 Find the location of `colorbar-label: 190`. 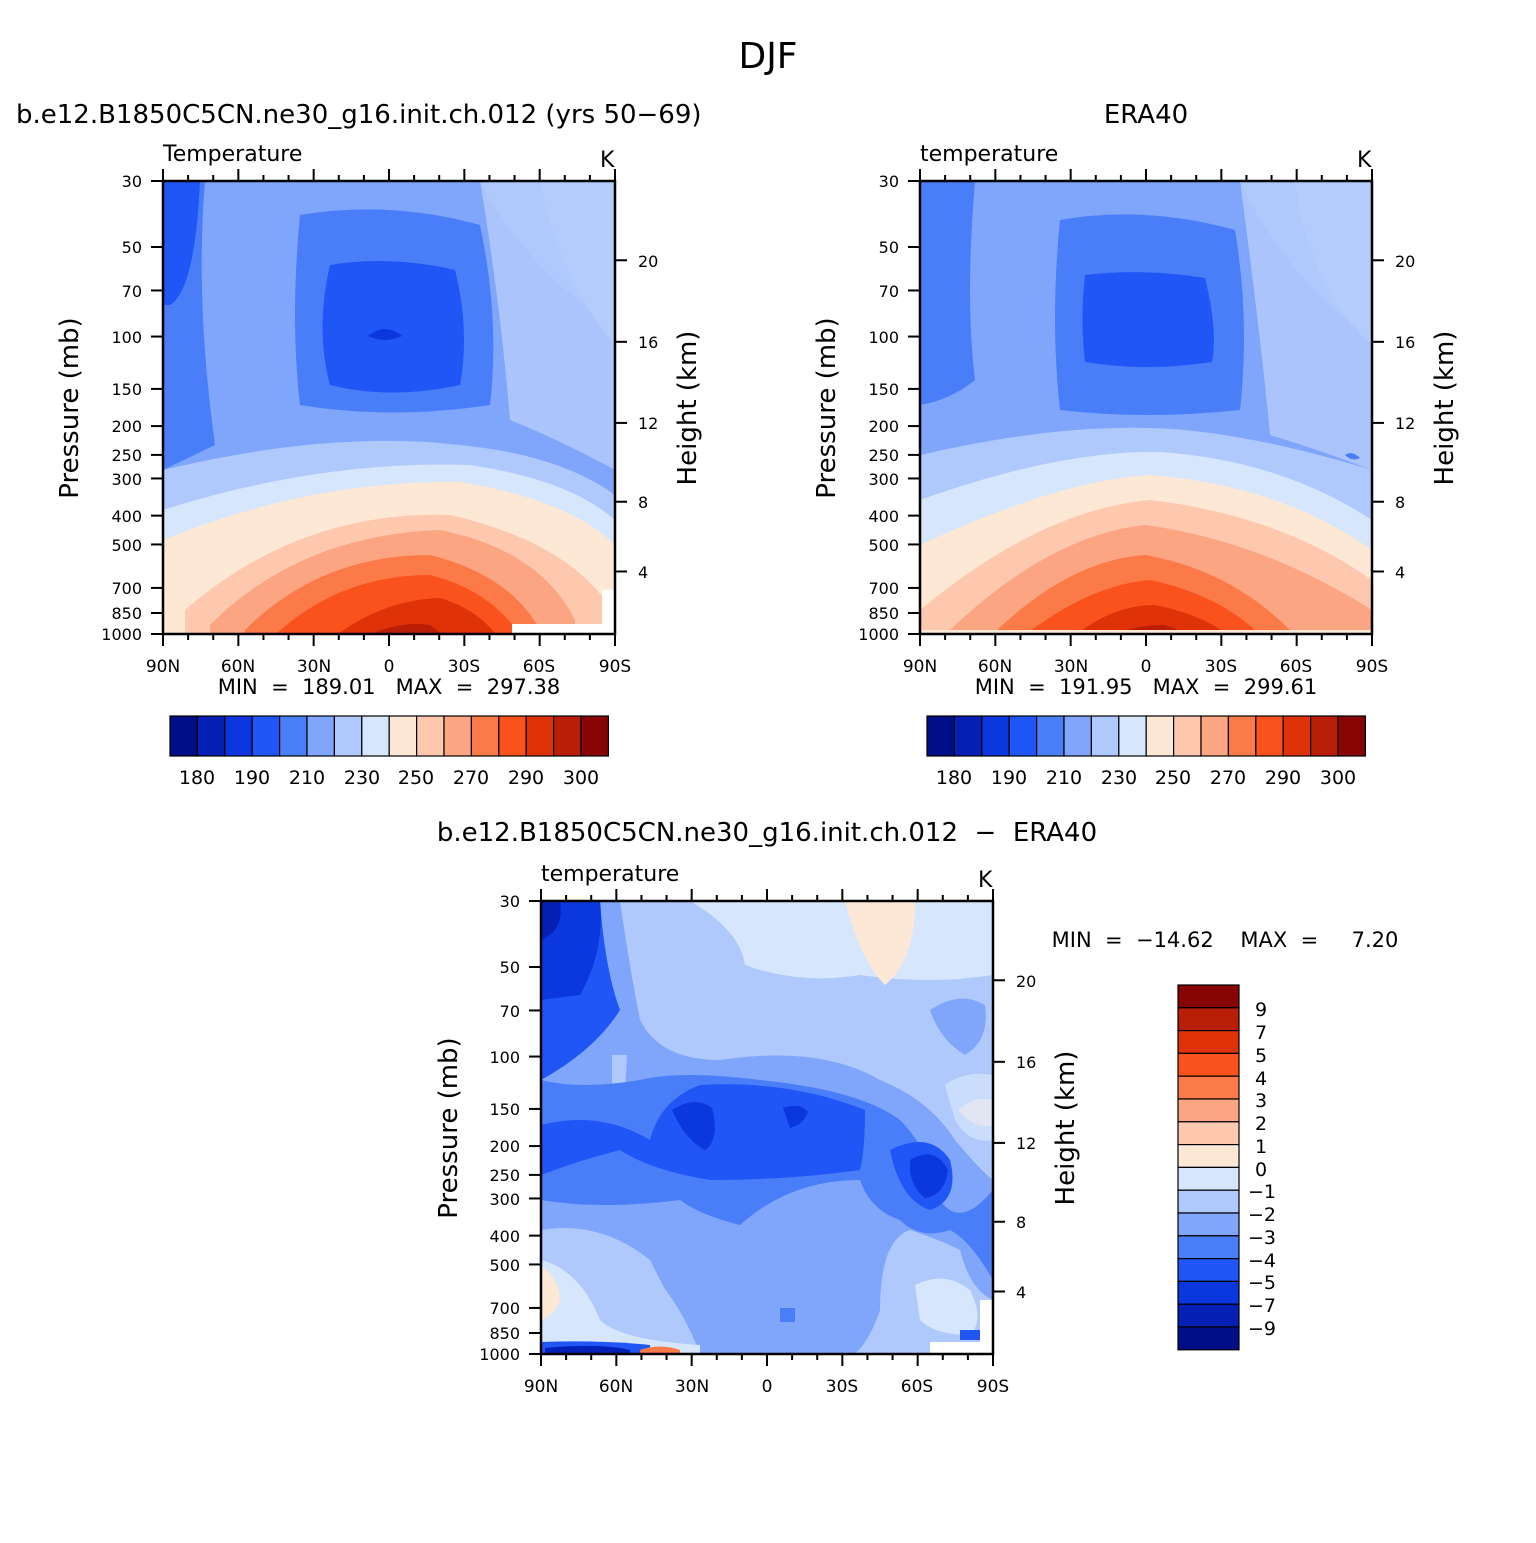

colorbar-label: 190 is located at coordinates (252, 778).